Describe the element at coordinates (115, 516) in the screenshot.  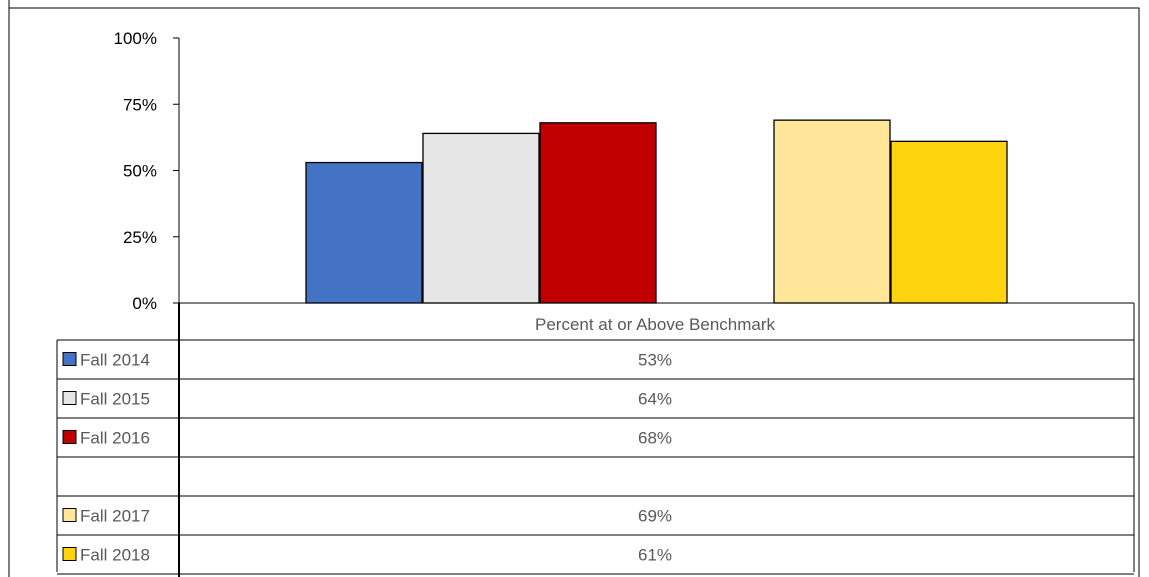
I see `legend-label: Fall 2017` at that location.